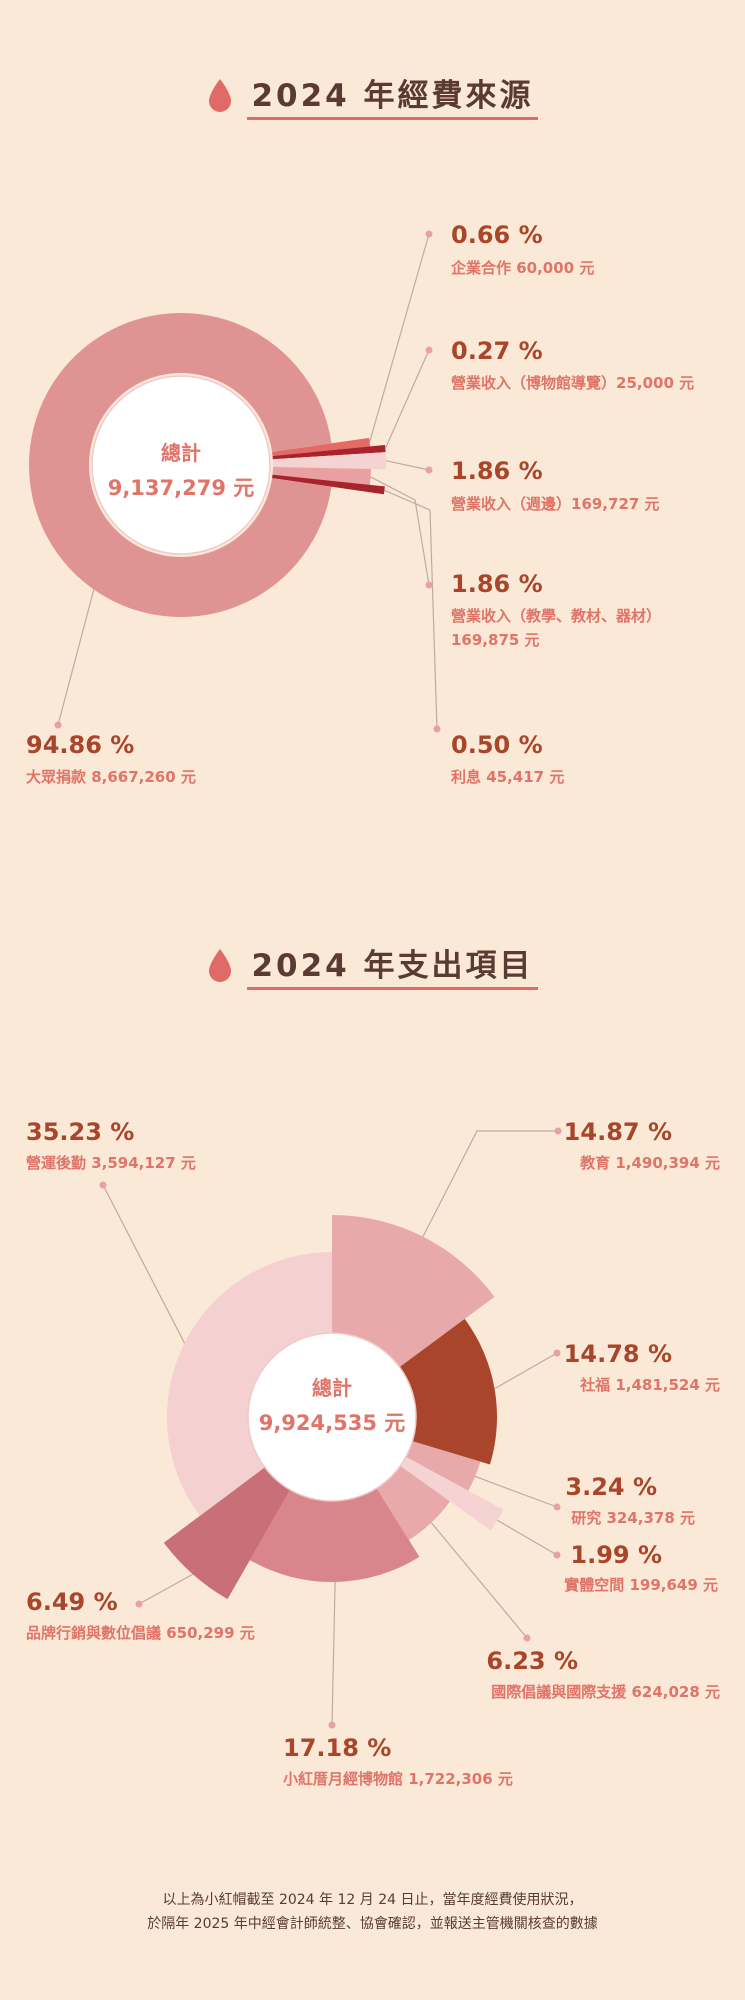 This screenshot has width=745, height=2000. I want to click on footer-line-2: 於隔年 2025 年中經會計師統整、協會確認，並報送主管機關核查的數據, so click(372, 1924).